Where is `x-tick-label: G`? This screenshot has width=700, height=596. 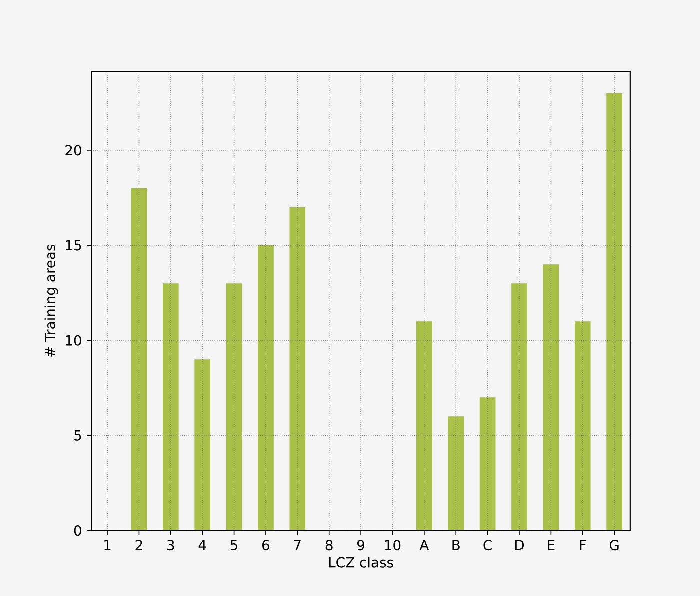 x-tick-label: G is located at coordinates (614, 545).